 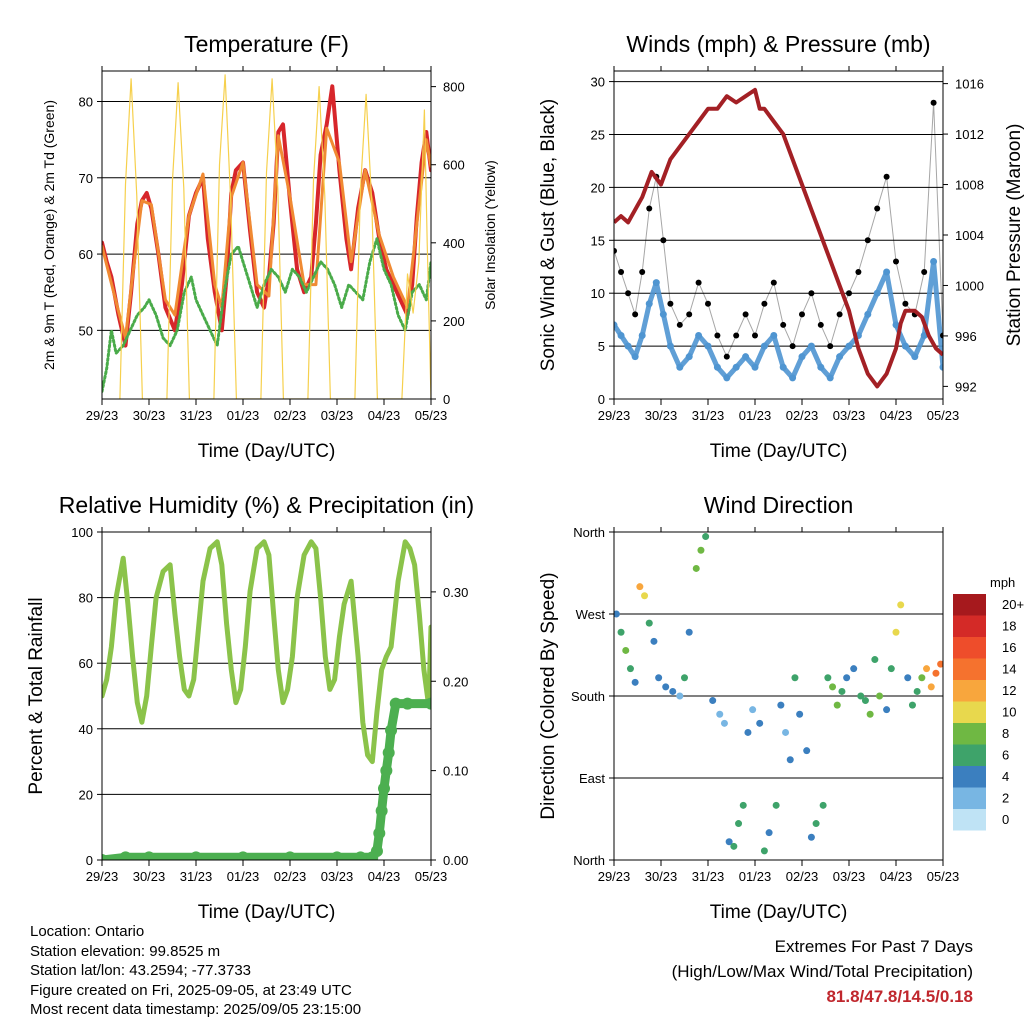 I want to click on legend-label: 14, so click(x=1009, y=669).